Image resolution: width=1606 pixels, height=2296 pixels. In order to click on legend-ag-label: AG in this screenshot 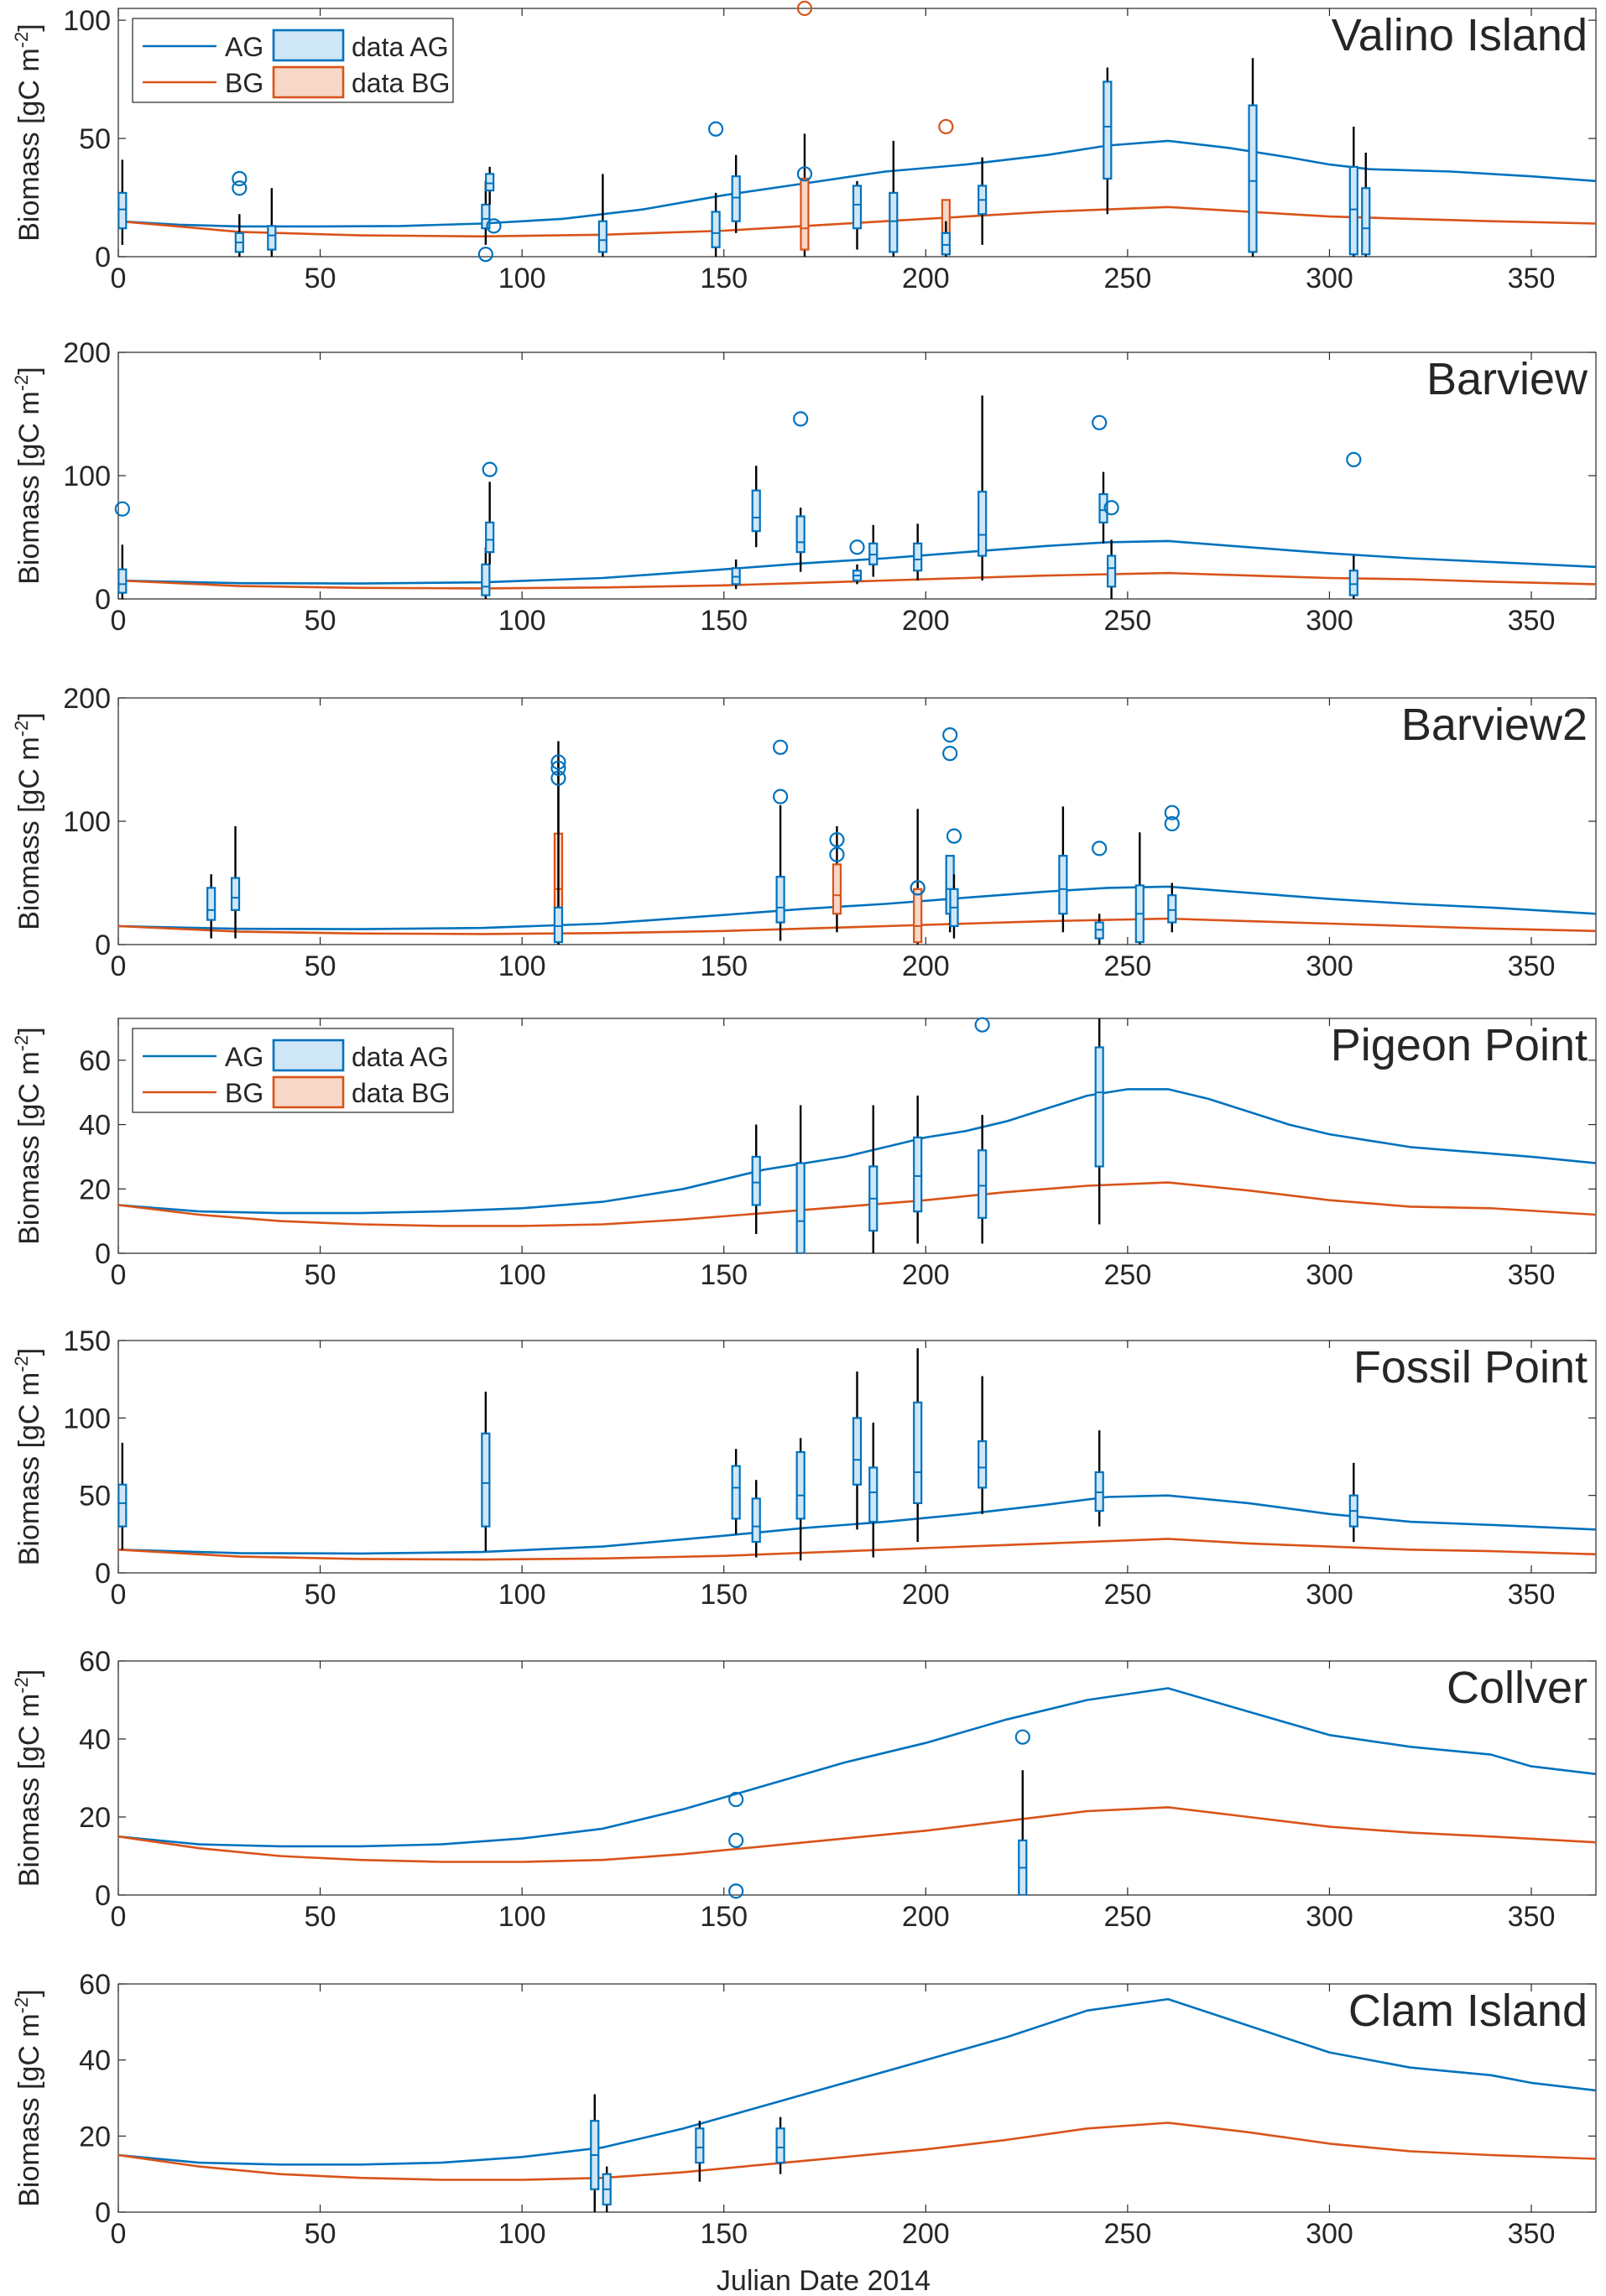, I will do `click(244, 47)`.